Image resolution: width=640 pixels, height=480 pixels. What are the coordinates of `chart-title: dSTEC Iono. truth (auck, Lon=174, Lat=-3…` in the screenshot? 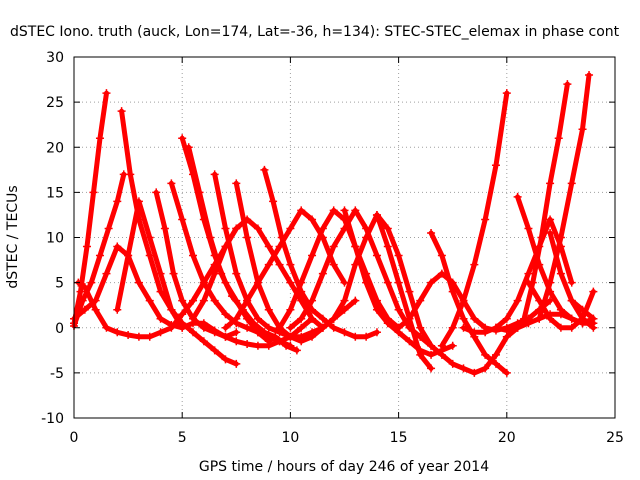 It's located at (315, 32).